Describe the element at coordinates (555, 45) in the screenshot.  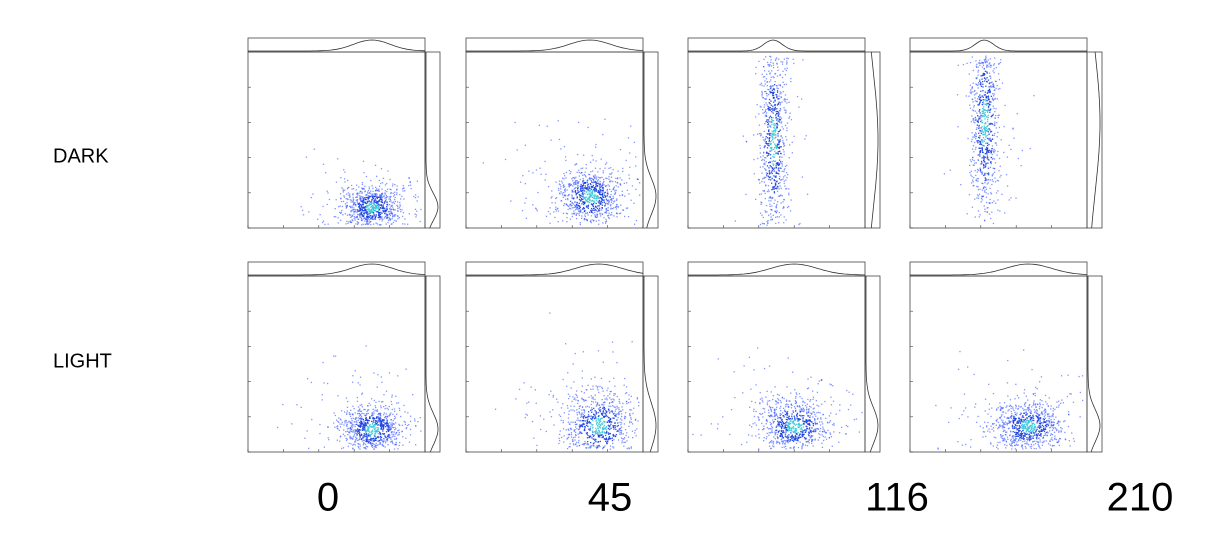
I see `marginal-curve` at that location.